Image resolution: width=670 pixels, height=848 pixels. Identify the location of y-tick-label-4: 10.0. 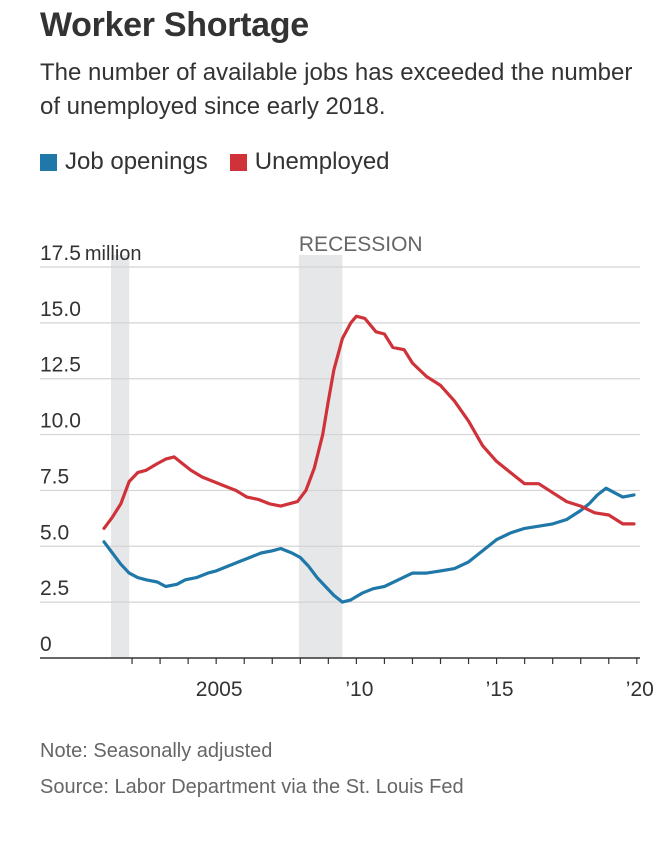
(60, 421).